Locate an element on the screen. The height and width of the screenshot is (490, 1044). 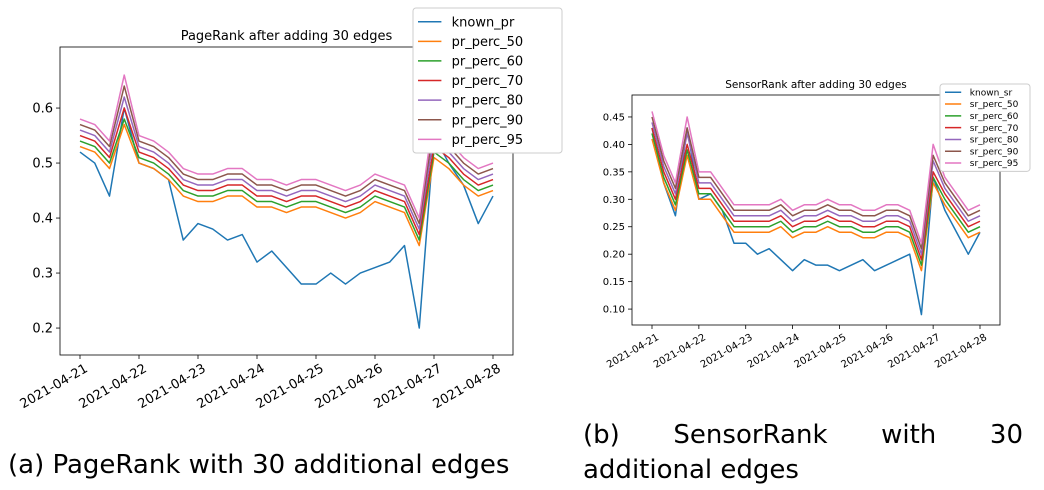
legend-label: pr_perc_80 is located at coordinates (488, 101).